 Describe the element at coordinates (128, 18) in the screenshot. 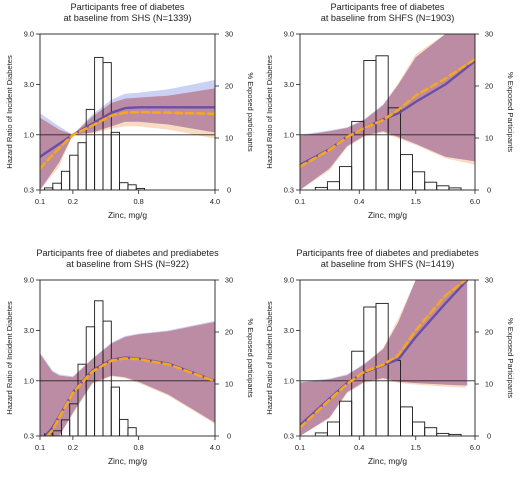

I see `chart-subtitle: at baseline from SHS (N=1339)` at that location.